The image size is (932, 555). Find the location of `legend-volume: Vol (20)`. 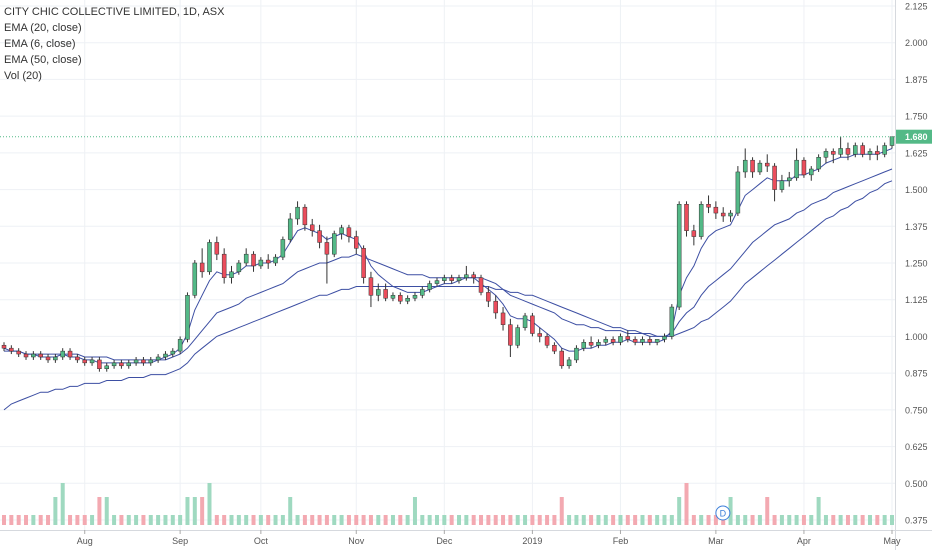

legend-volume: Vol (20) is located at coordinates (114, 76).